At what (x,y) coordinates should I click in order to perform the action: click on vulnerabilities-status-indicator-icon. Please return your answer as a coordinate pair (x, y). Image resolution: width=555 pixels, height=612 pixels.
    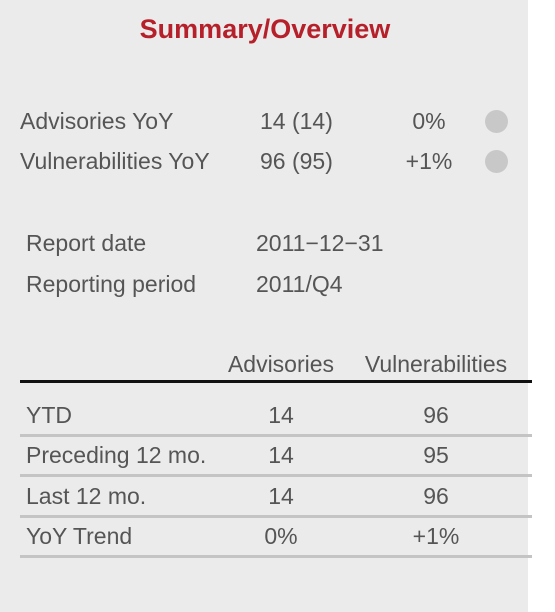
    Looking at the image, I should click on (496, 161).